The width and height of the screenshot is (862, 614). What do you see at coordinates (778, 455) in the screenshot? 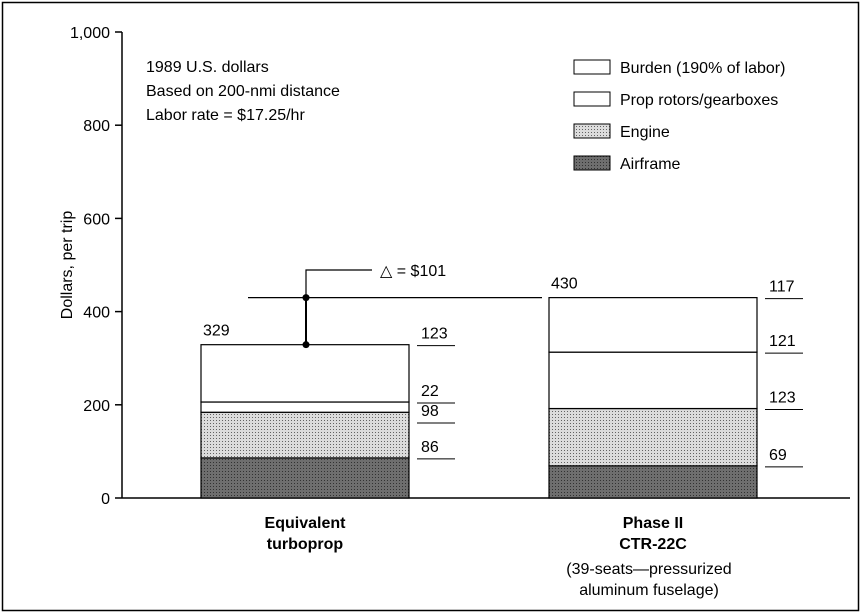
I see `value-label: 69` at bounding box center [778, 455].